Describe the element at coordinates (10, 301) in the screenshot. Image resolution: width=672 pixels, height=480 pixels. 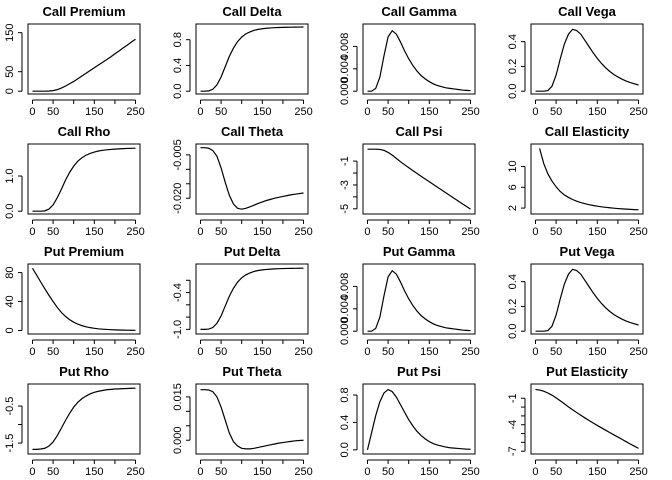
I see `put-premium-y-tick-label: 40` at that location.